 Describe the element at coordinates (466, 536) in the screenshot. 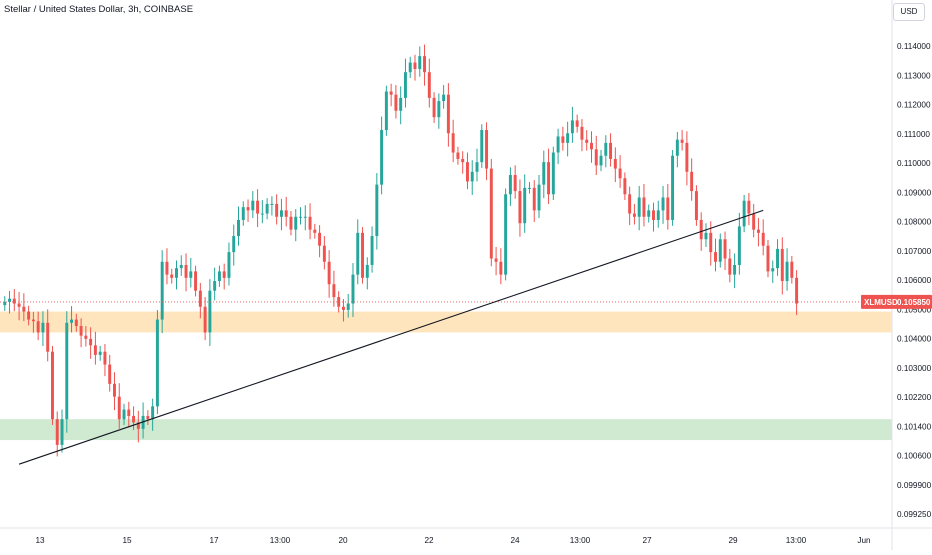

I see `x-axis: 13 15 17 13:00 20 22 24 13:00 27 29 13:00 Jun` at that location.